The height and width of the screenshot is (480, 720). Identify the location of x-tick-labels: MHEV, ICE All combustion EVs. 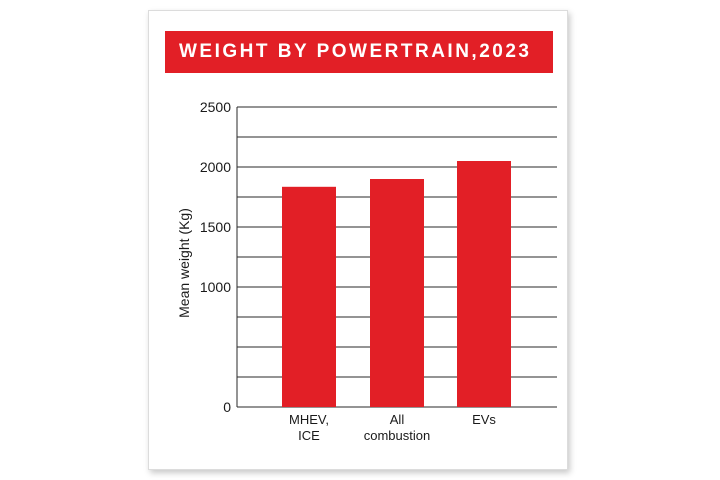
(392, 427).